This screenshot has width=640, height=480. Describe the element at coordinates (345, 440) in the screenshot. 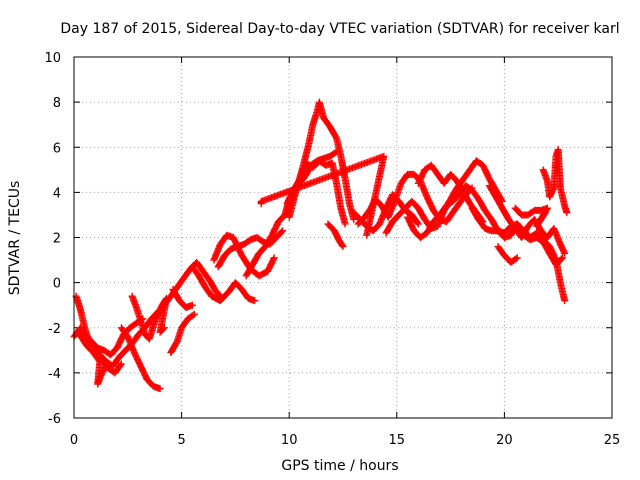

I see `x-tick-labels: 0 5 10 15 20 25` at that location.